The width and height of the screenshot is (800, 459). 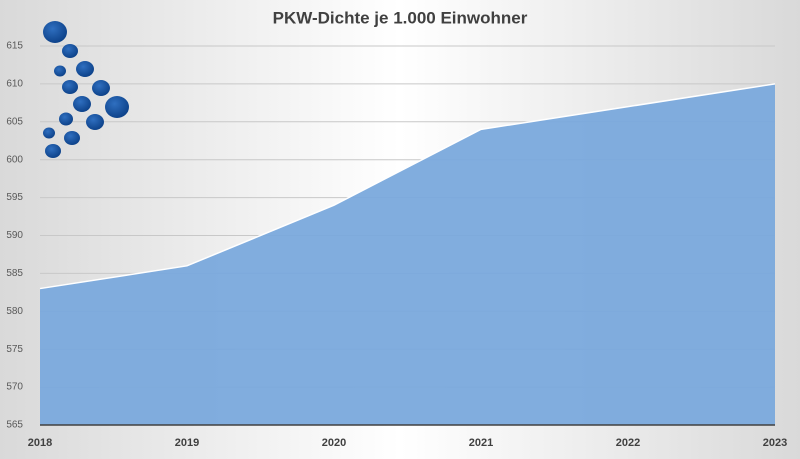 I want to click on x-tick-label: 2018, so click(x=40, y=443).